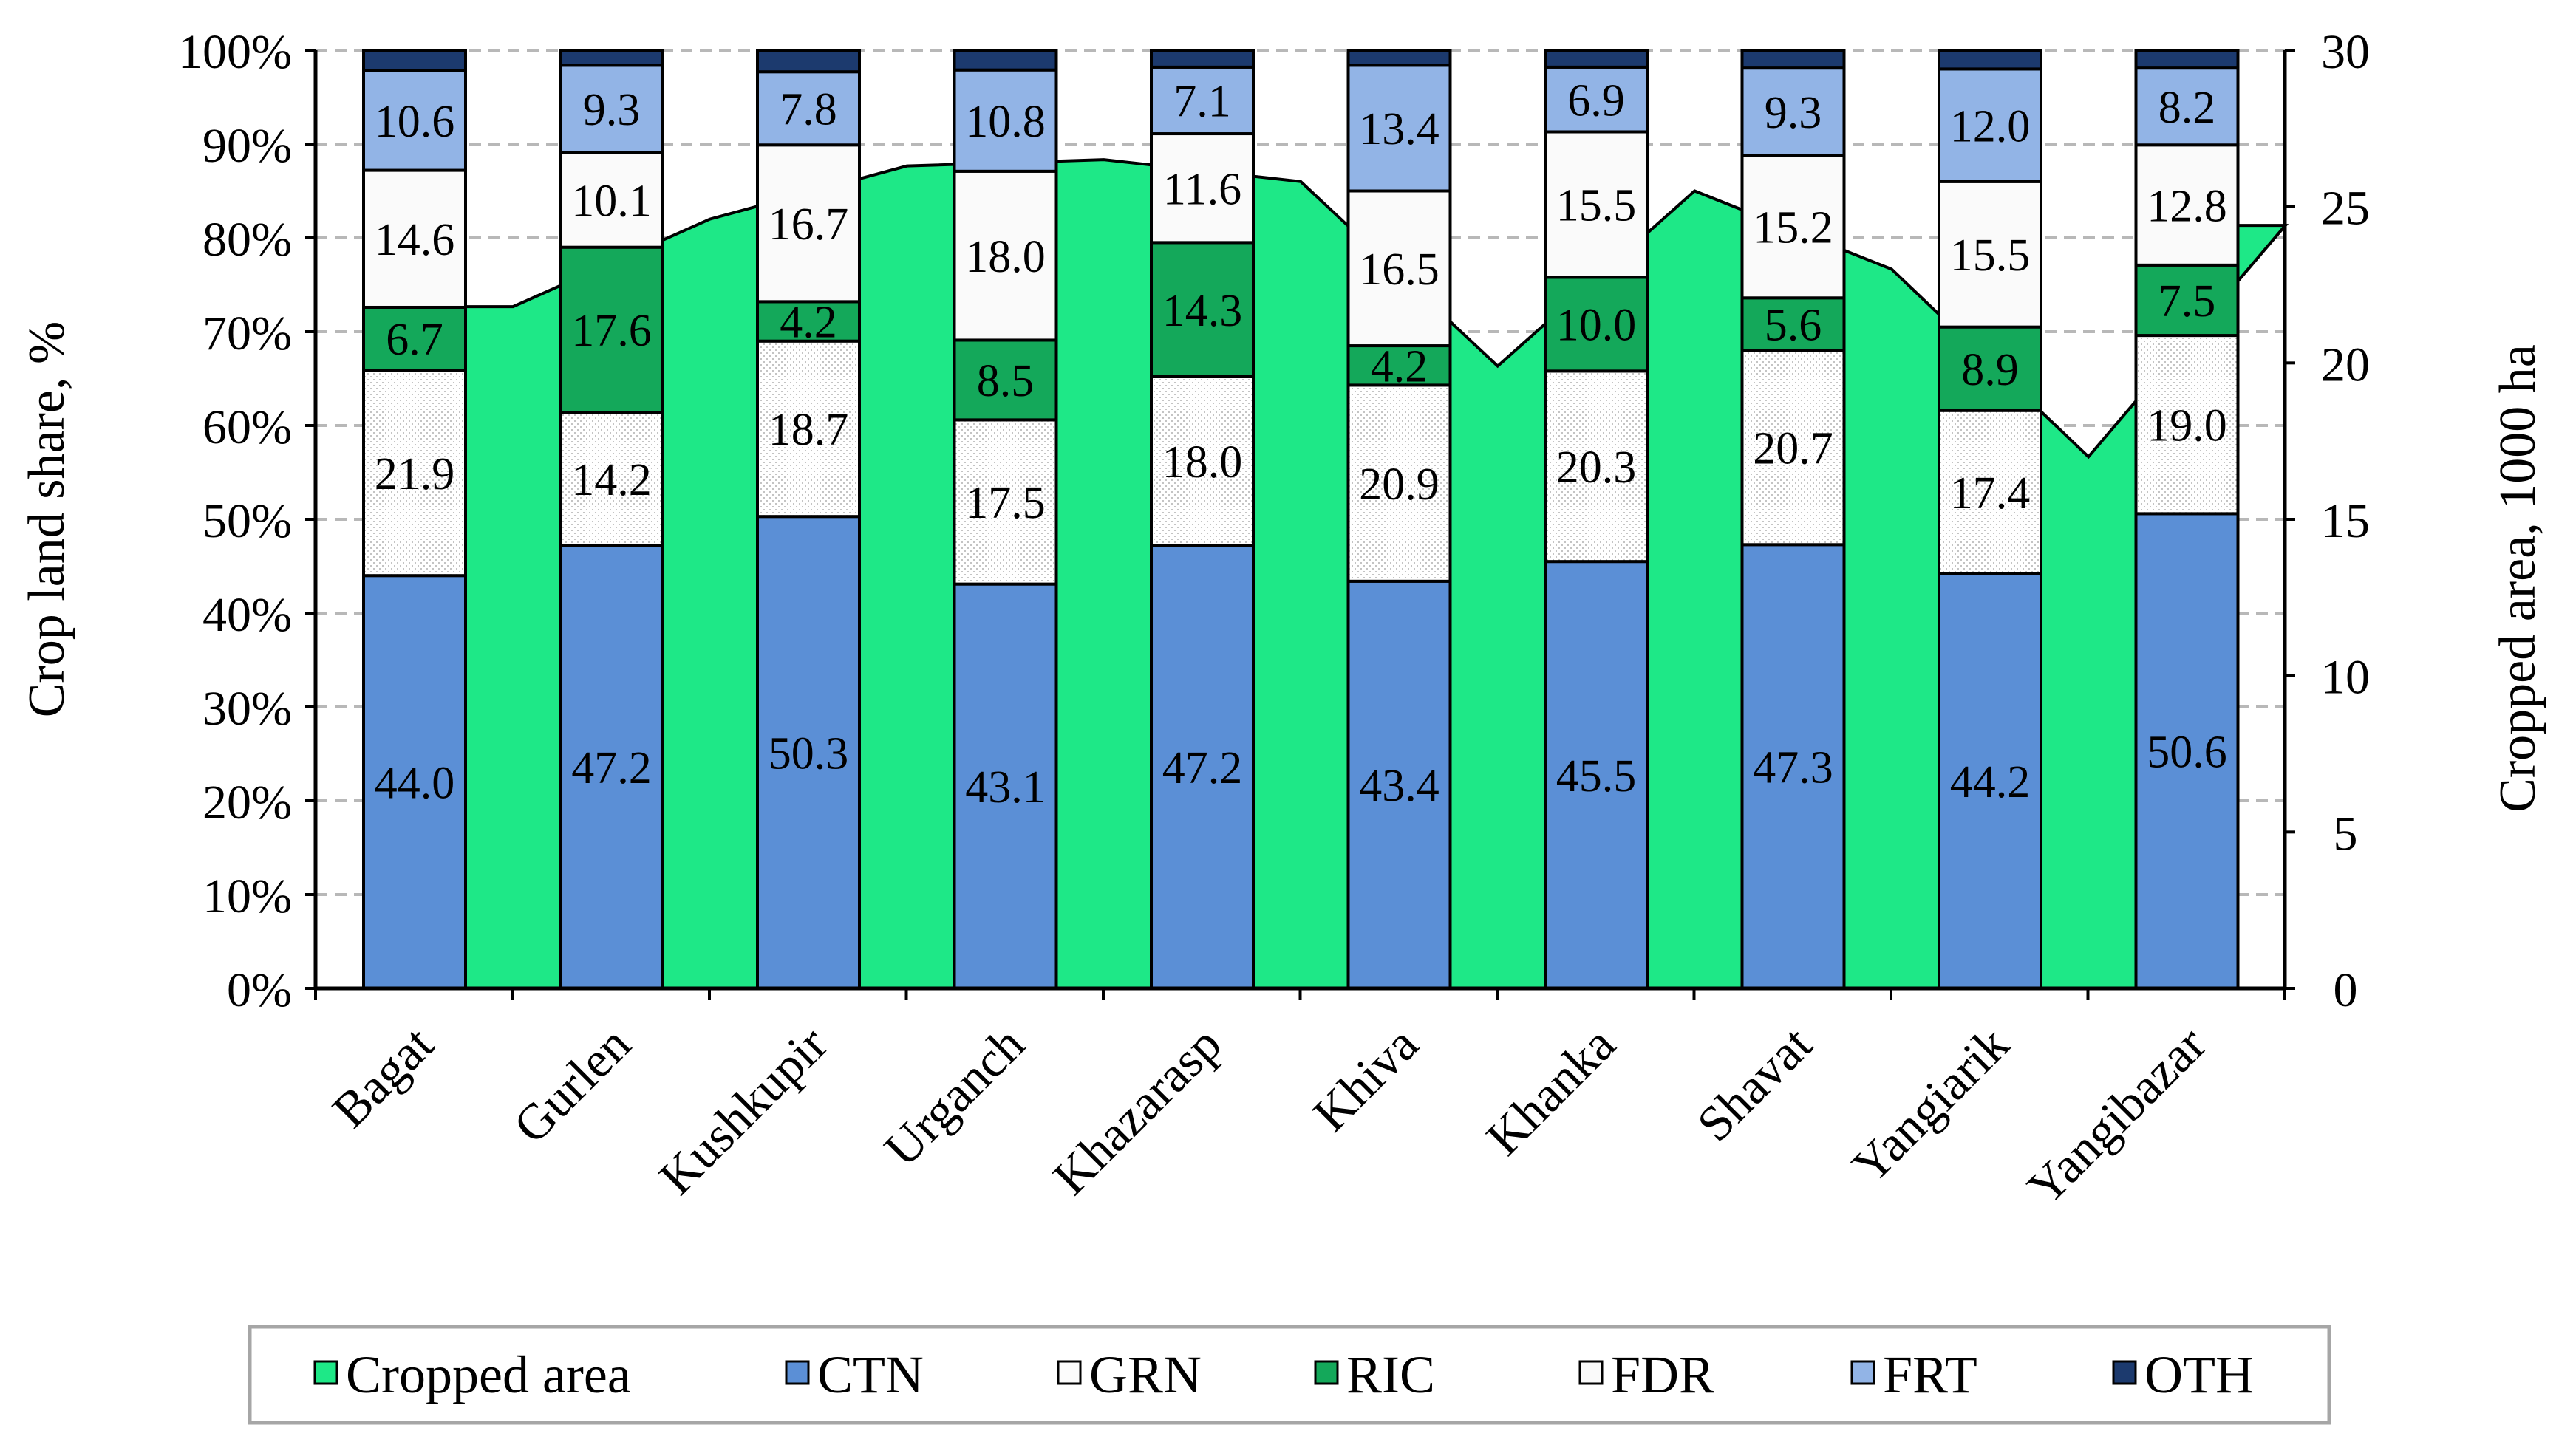 This screenshot has height=1439, width=2576. I want to click on bar-label-grn-khiva: 20.9, so click(1399, 484).